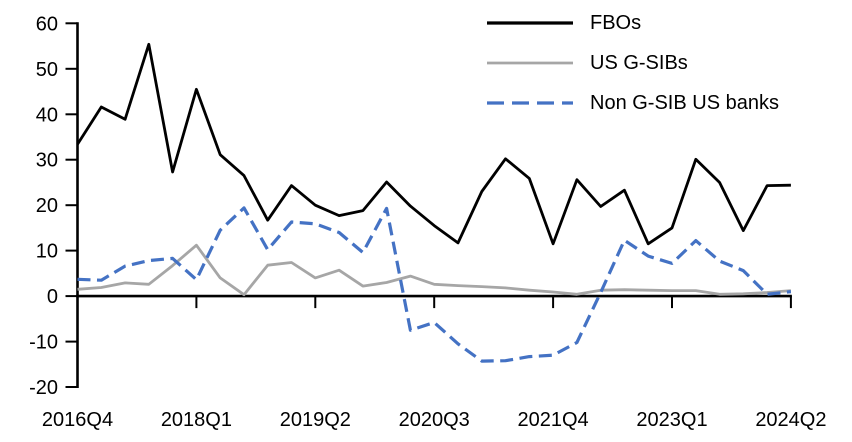  Describe the element at coordinates (530, 23) in the screenshot. I see `fbos-line-sample` at that location.